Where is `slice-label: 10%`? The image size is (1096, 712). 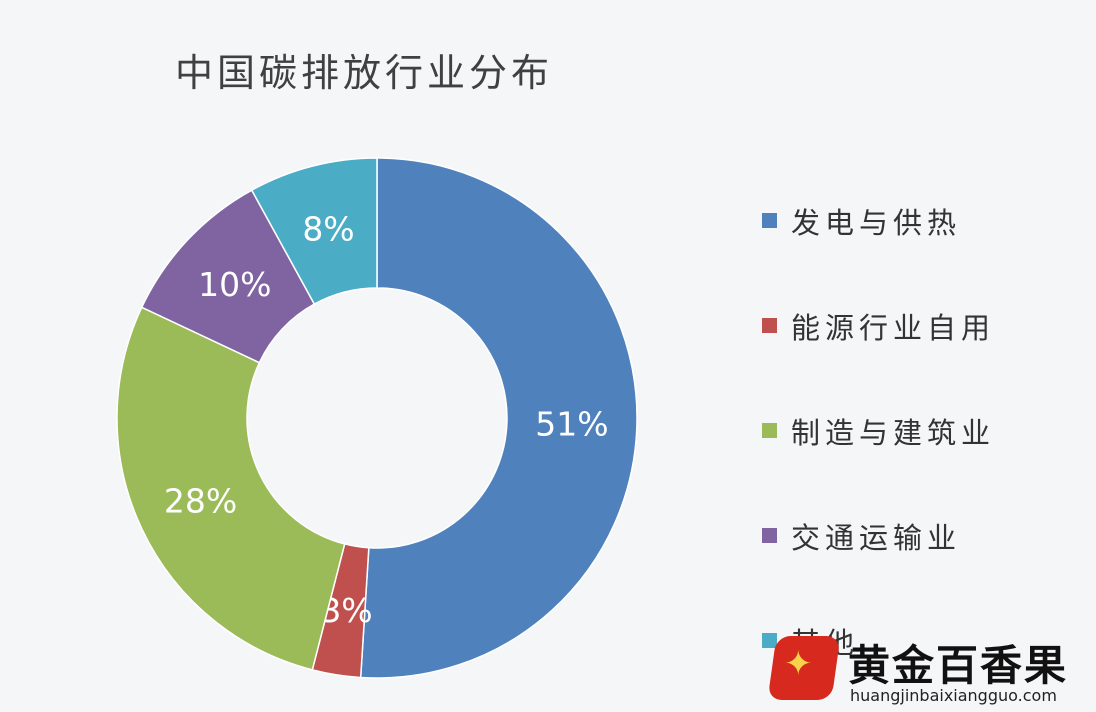
slice-label: 10% is located at coordinates (234, 284).